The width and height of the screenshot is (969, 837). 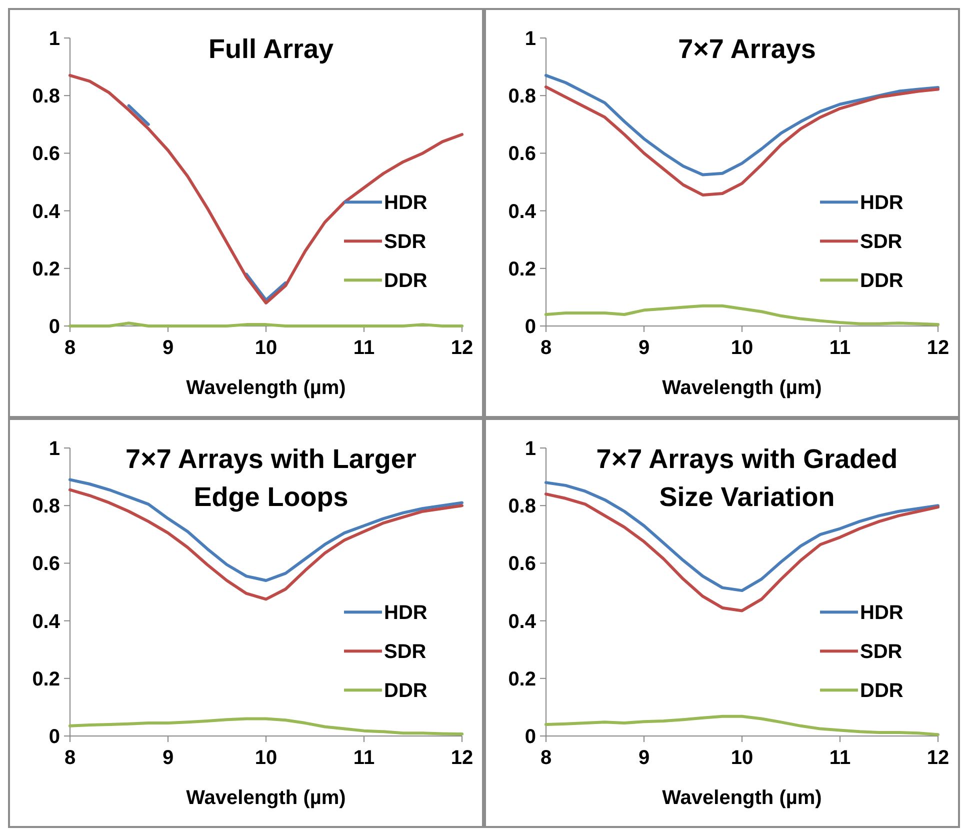 What do you see at coordinates (271, 478) in the screenshot?
I see `text: 7×7 Arrays with Larger Edge Loops` at bounding box center [271, 478].